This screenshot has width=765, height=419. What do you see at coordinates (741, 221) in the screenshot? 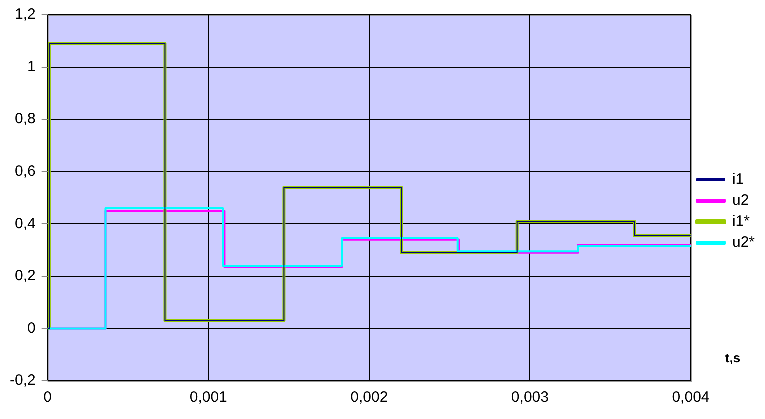
I see `legend-label: i1*` at bounding box center [741, 221].